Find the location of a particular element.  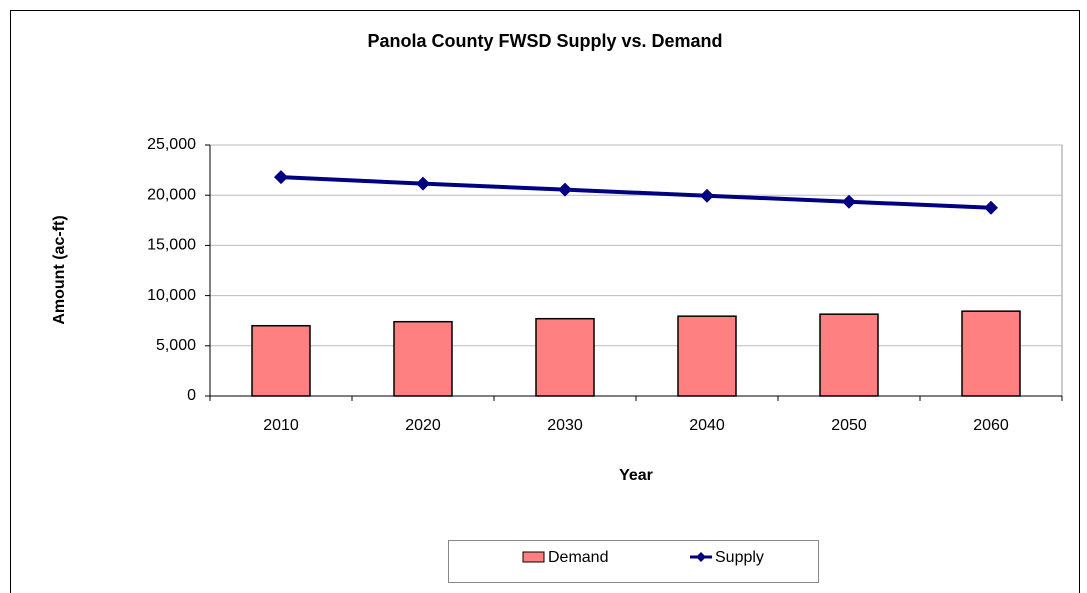

legend-swatch is located at coordinates (533, 557).